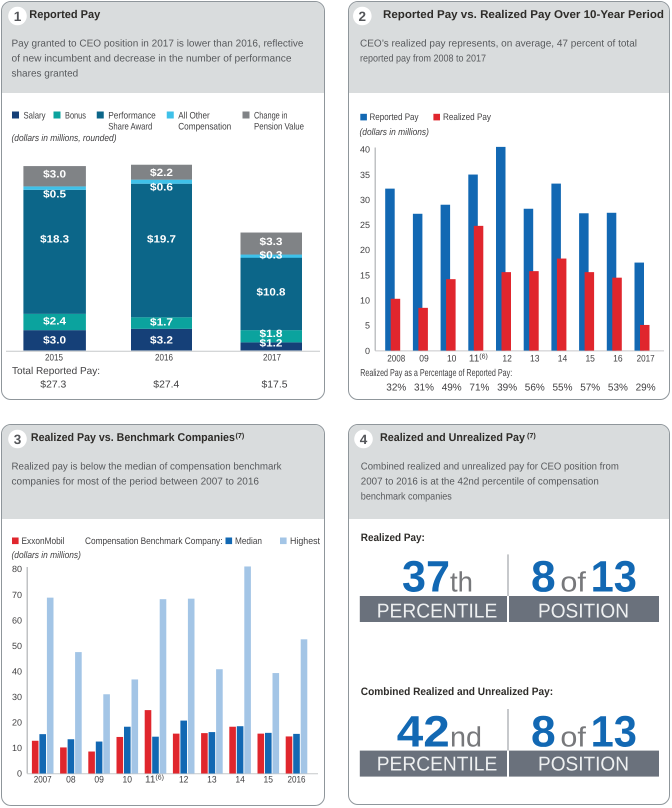 Image resolution: width=672 pixels, height=808 pixels. What do you see at coordinates (423, 58) in the screenshot?
I see `svg-text: reported pay from 2008 to 2017` at bounding box center [423, 58].